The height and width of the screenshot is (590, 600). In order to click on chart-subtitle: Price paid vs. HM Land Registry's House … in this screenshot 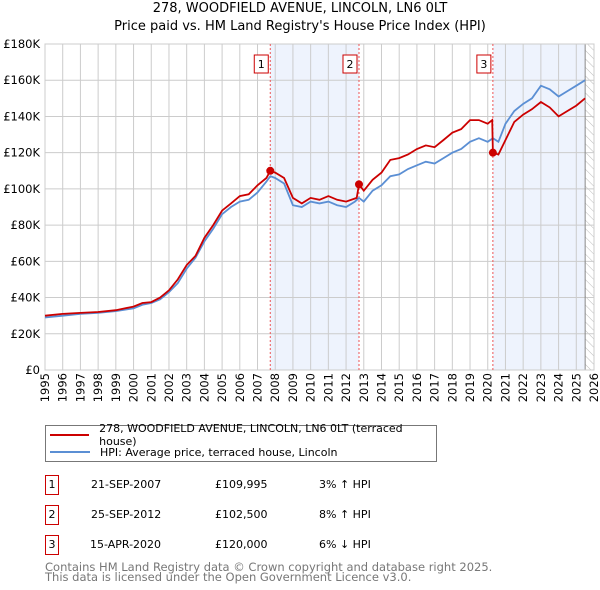, I will do `click(300, 26)`.